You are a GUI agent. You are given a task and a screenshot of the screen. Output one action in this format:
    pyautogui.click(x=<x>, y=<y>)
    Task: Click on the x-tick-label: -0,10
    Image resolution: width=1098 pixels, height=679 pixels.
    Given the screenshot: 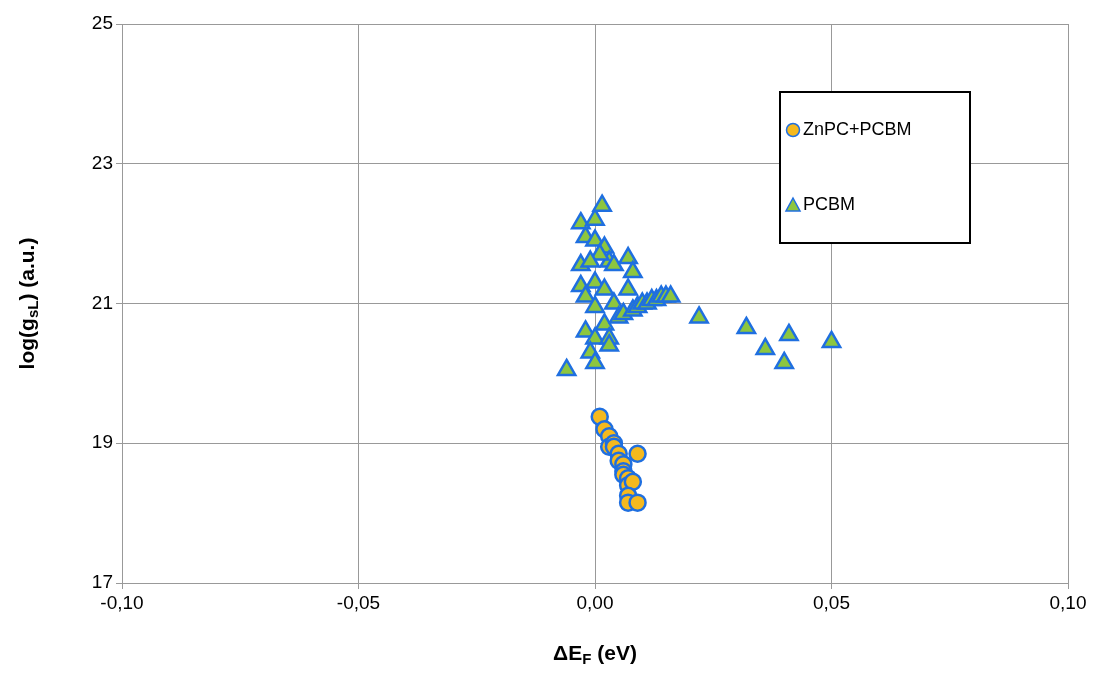 What is the action you would take?
    pyautogui.click(x=122, y=602)
    